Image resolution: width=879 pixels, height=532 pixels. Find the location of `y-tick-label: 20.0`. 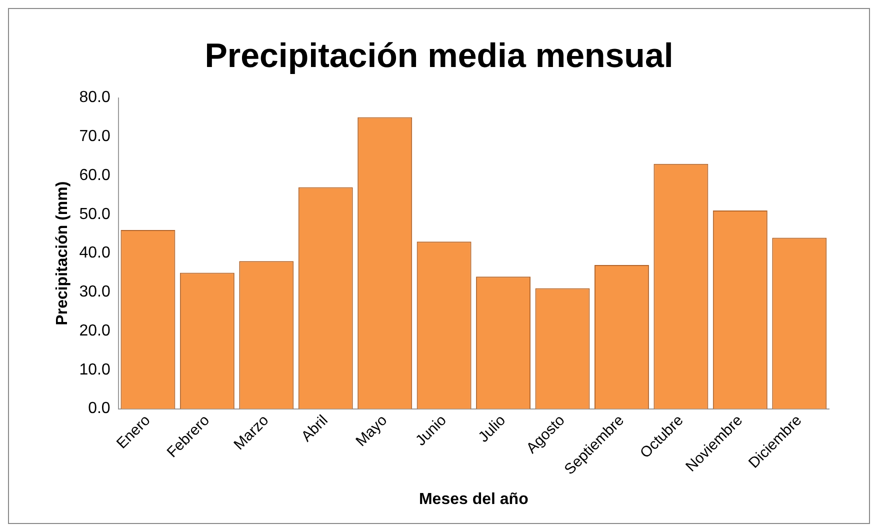

y-tick-label: 20.0 is located at coordinates (94, 331).